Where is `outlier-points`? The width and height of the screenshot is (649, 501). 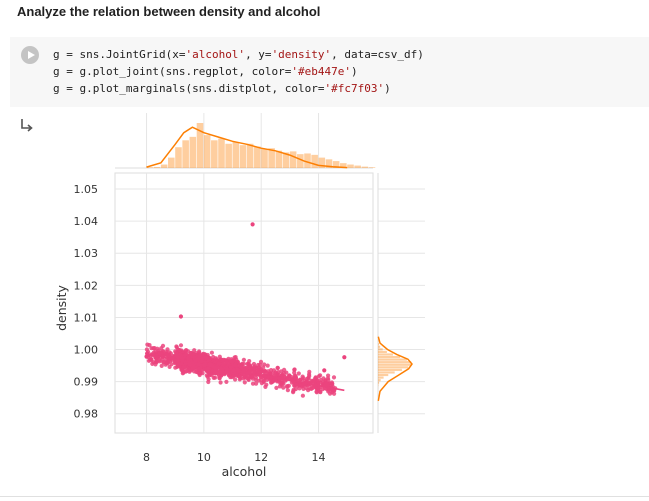 outlier-points is located at coordinates (245, 297).